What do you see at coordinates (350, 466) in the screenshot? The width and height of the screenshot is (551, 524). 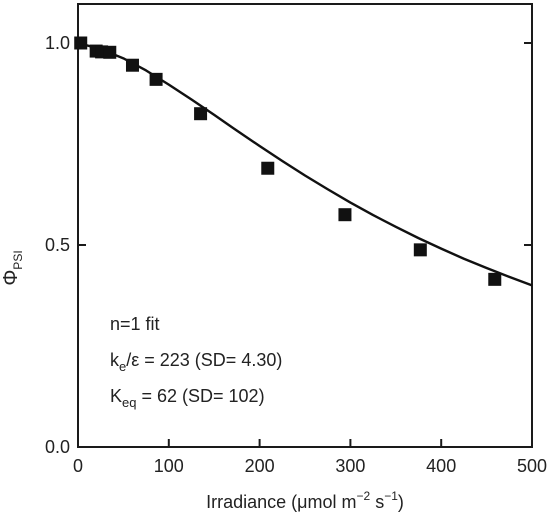 I see `x-tick-label: 300` at bounding box center [350, 466].